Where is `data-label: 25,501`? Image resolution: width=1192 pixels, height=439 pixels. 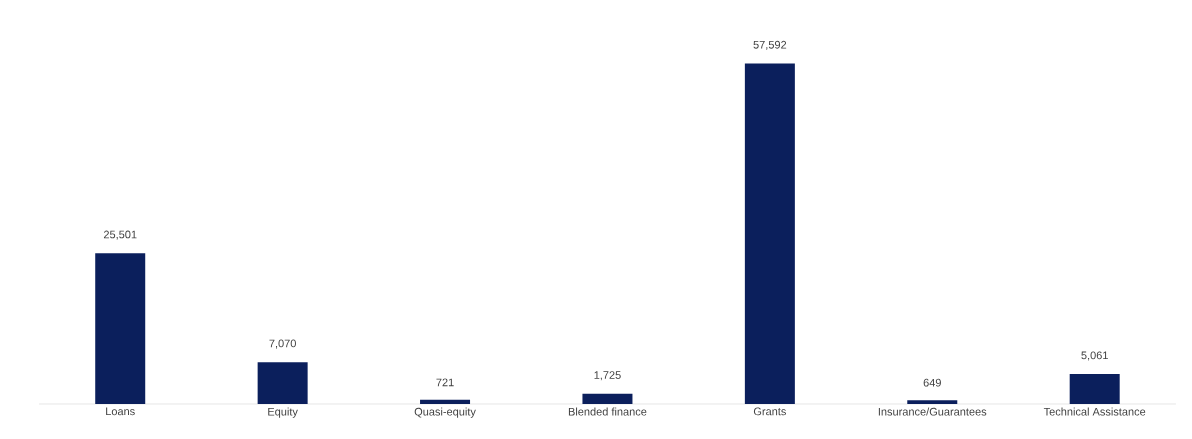 data-label: 25,501 is located at coordinates (120, 235).